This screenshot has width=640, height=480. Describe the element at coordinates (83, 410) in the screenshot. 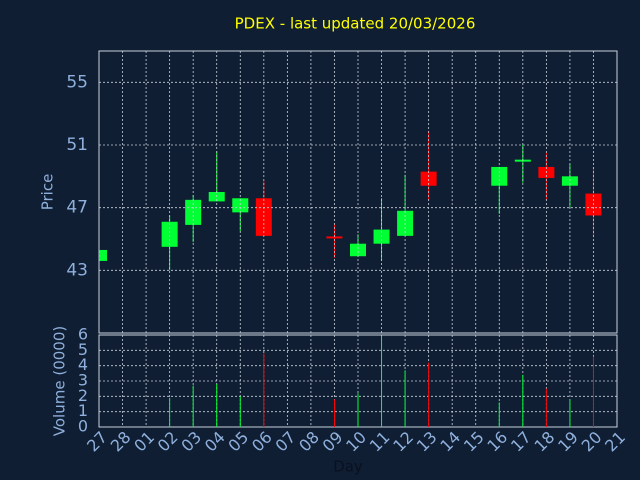

I see `volume-tick-label: 1` at that location.